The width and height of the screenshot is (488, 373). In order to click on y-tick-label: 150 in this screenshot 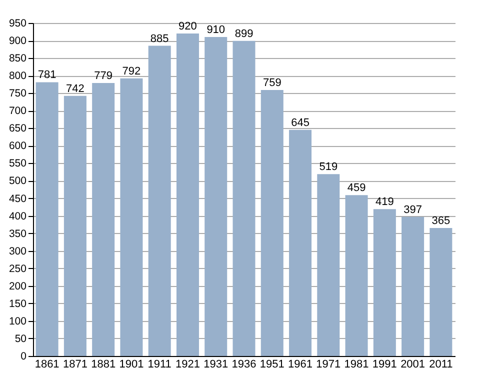, I will do `click(17, 304)`.